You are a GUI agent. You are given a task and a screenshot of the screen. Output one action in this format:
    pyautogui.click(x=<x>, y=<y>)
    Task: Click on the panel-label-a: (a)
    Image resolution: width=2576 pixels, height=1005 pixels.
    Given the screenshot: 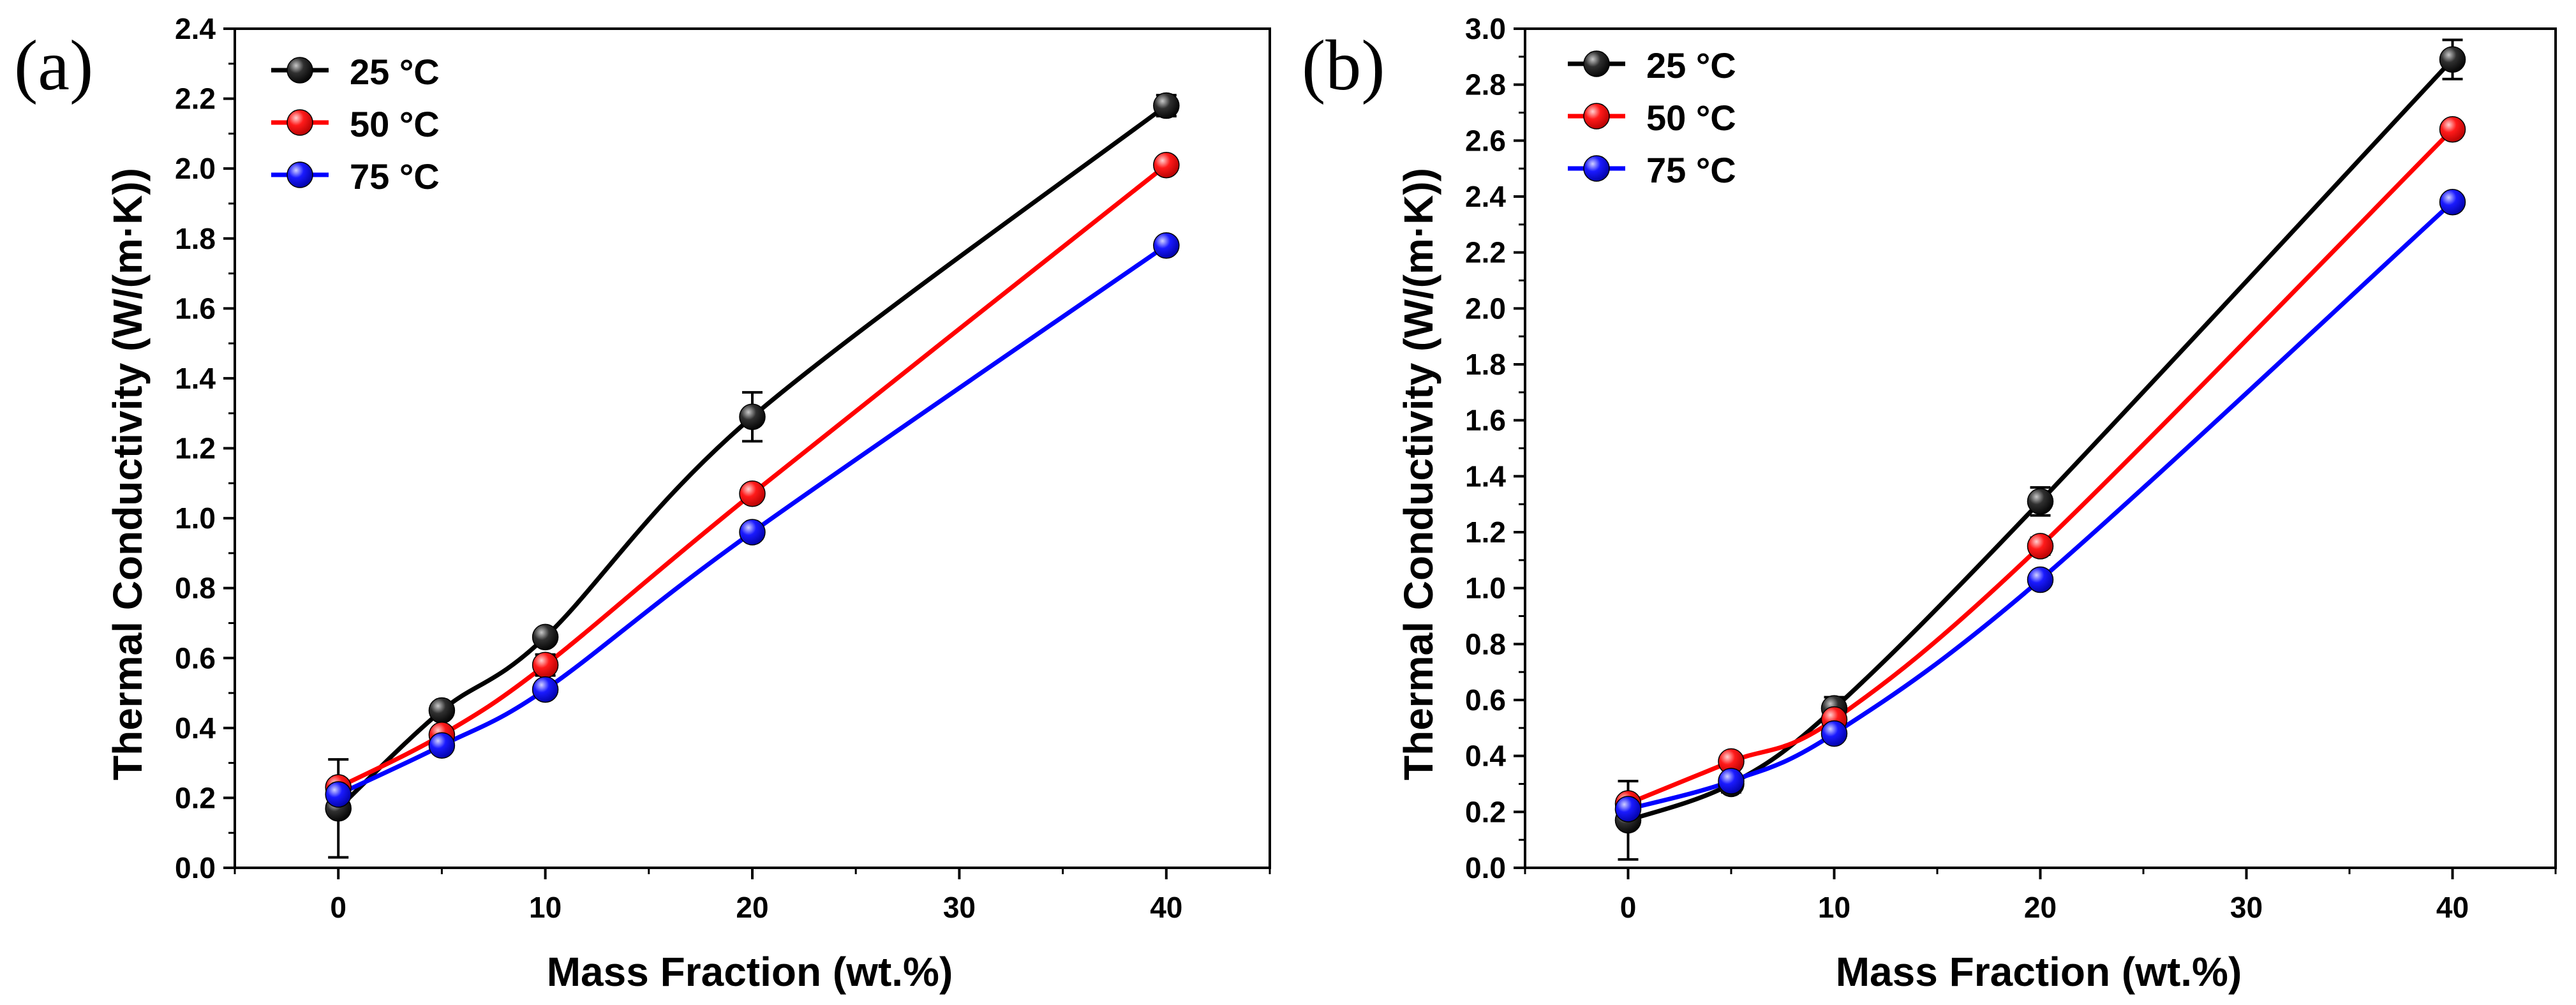 What is the action you would take?
    pyautogui.click(x=53, y=65)
    